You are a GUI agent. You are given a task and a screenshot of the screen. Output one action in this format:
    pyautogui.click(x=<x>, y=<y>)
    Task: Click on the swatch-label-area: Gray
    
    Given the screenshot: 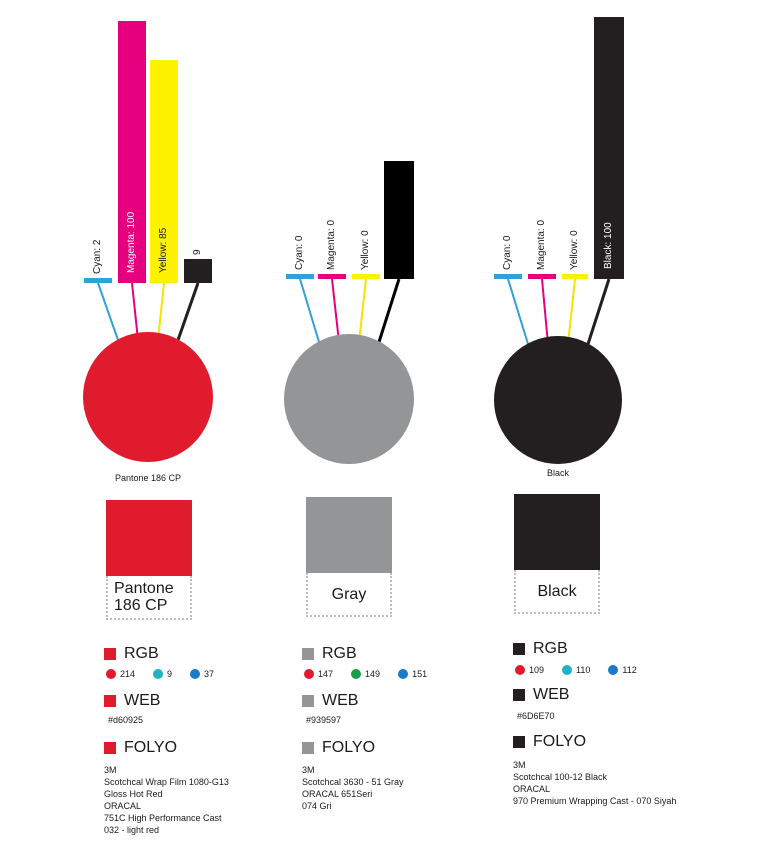 What is the action you would take?
    pyautogui.click(x=349, y=595)
    